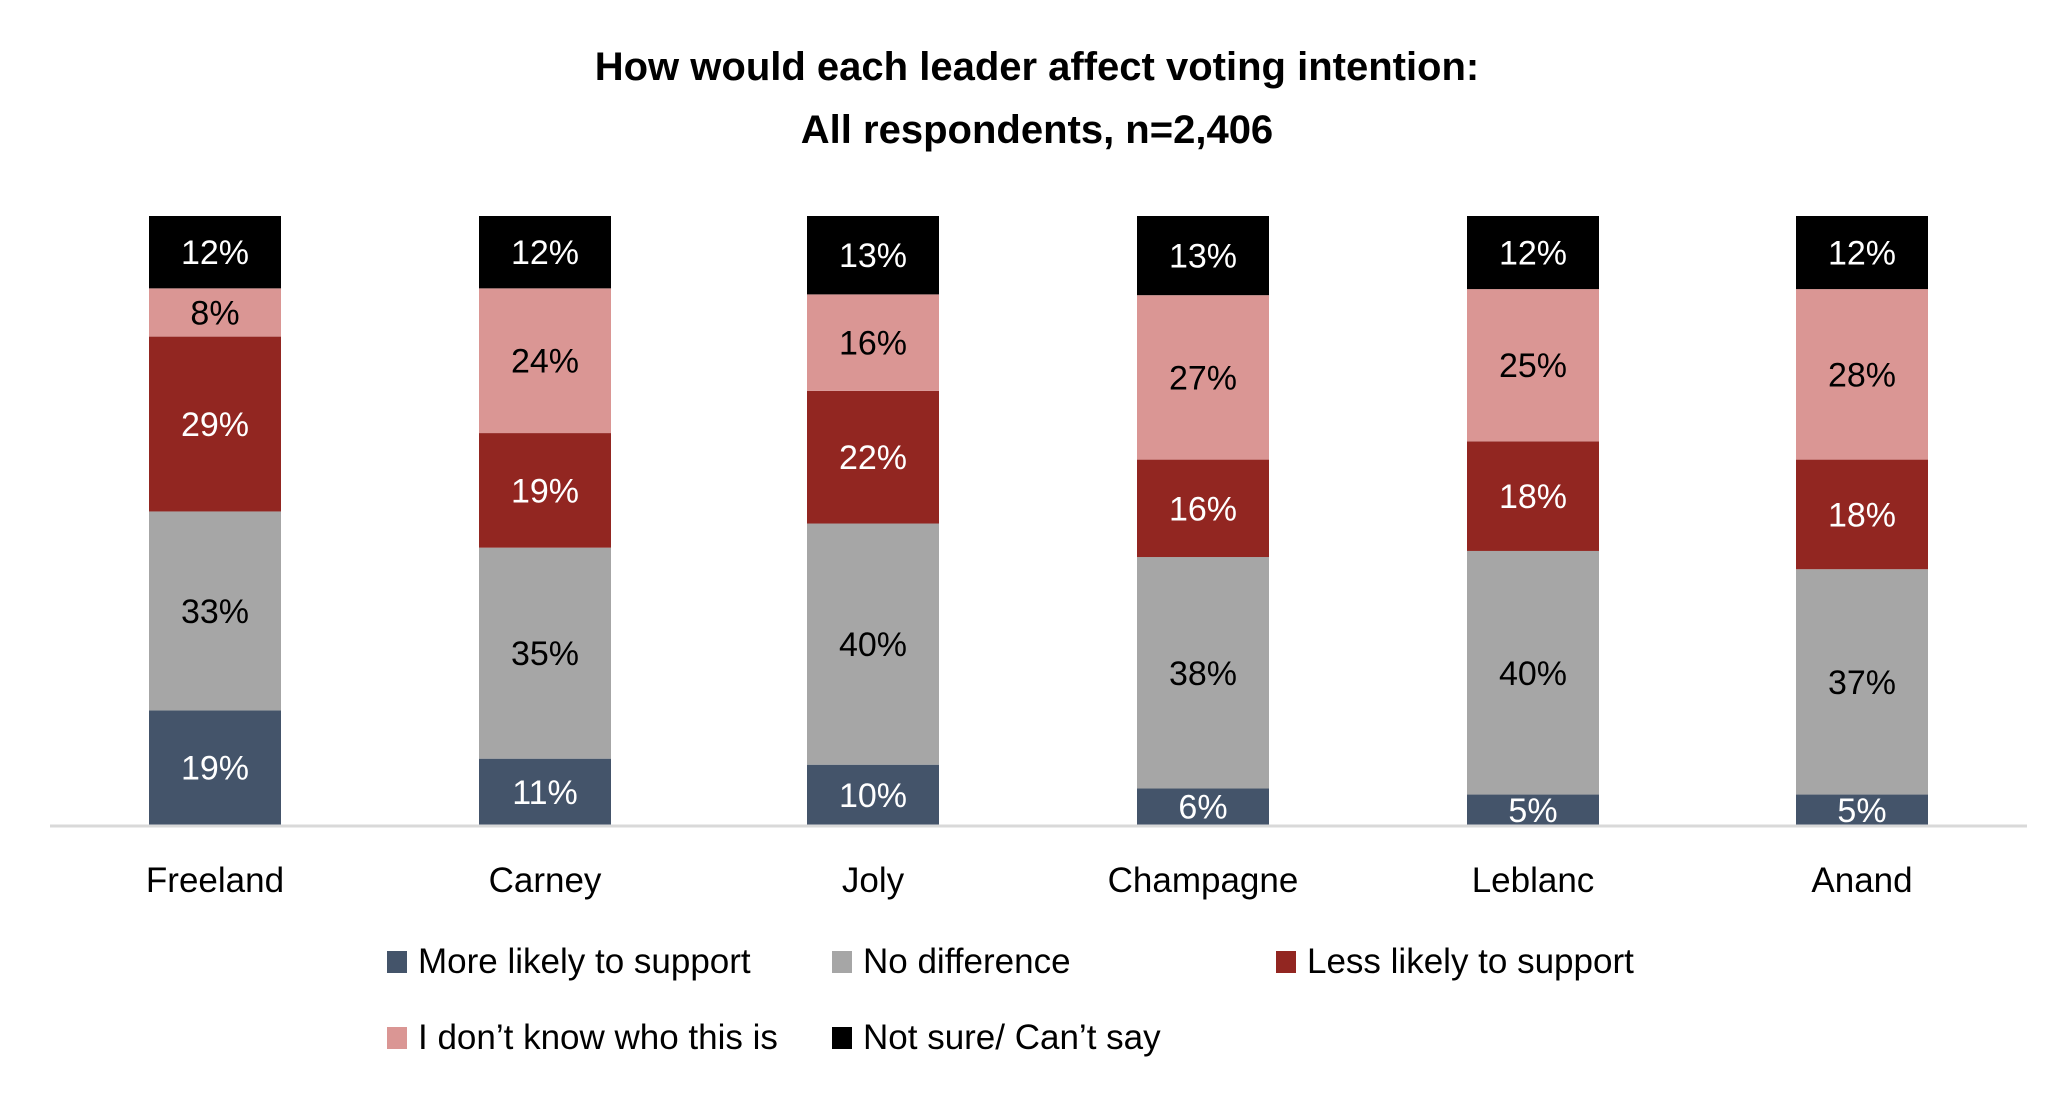 The width and height of the screenshot is (2067, 1105). I want to click on data-label: 22%, so click(873, 458).